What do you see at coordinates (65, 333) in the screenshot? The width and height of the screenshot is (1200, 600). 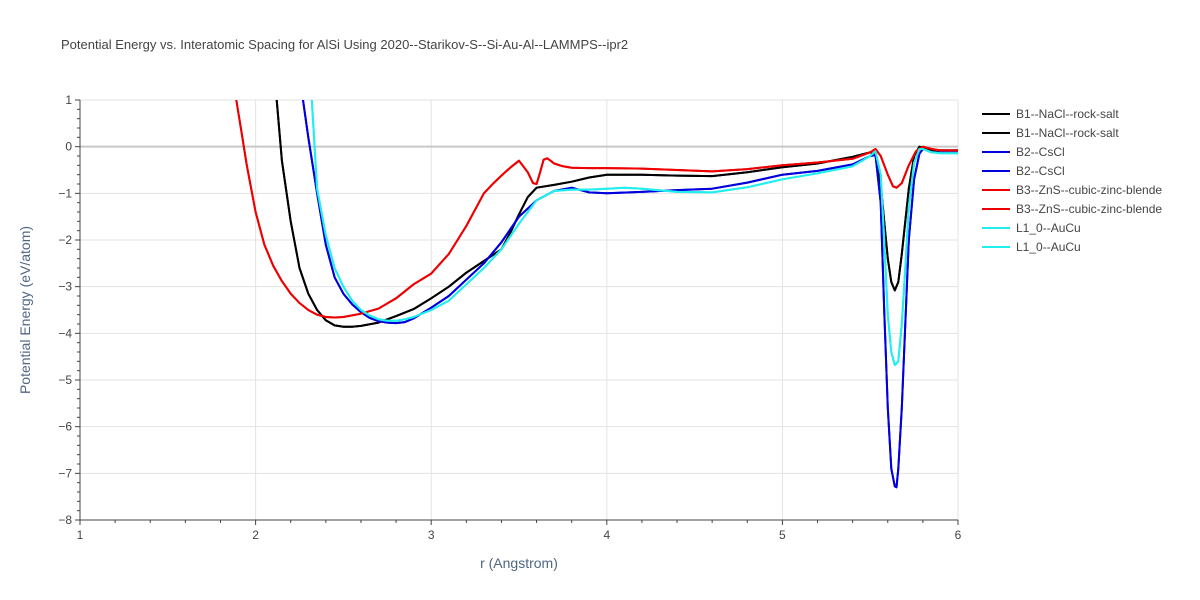 I see `y-tick-label: −4` at bounding box center [65, 333].